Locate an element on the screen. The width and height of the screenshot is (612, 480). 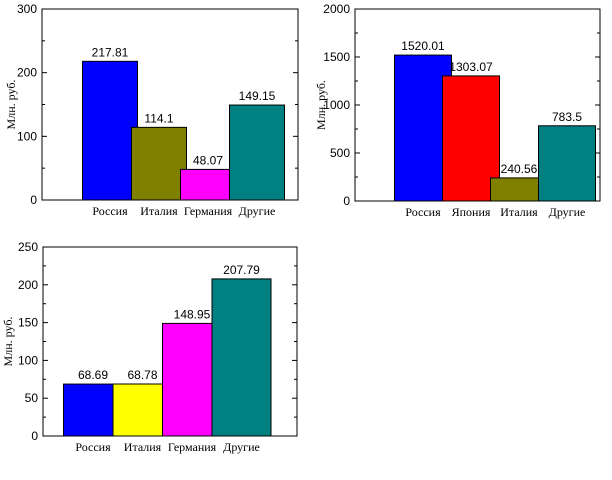
y-tick-label: 1500 is located at coordinates (336, 57).